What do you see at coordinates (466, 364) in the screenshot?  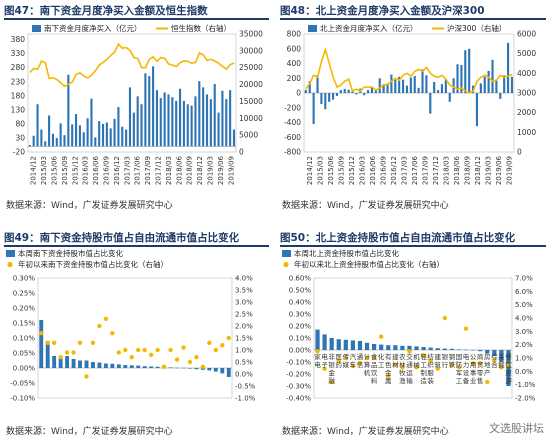 I see `x-category-label: 力` at bounding box center [466, 364].